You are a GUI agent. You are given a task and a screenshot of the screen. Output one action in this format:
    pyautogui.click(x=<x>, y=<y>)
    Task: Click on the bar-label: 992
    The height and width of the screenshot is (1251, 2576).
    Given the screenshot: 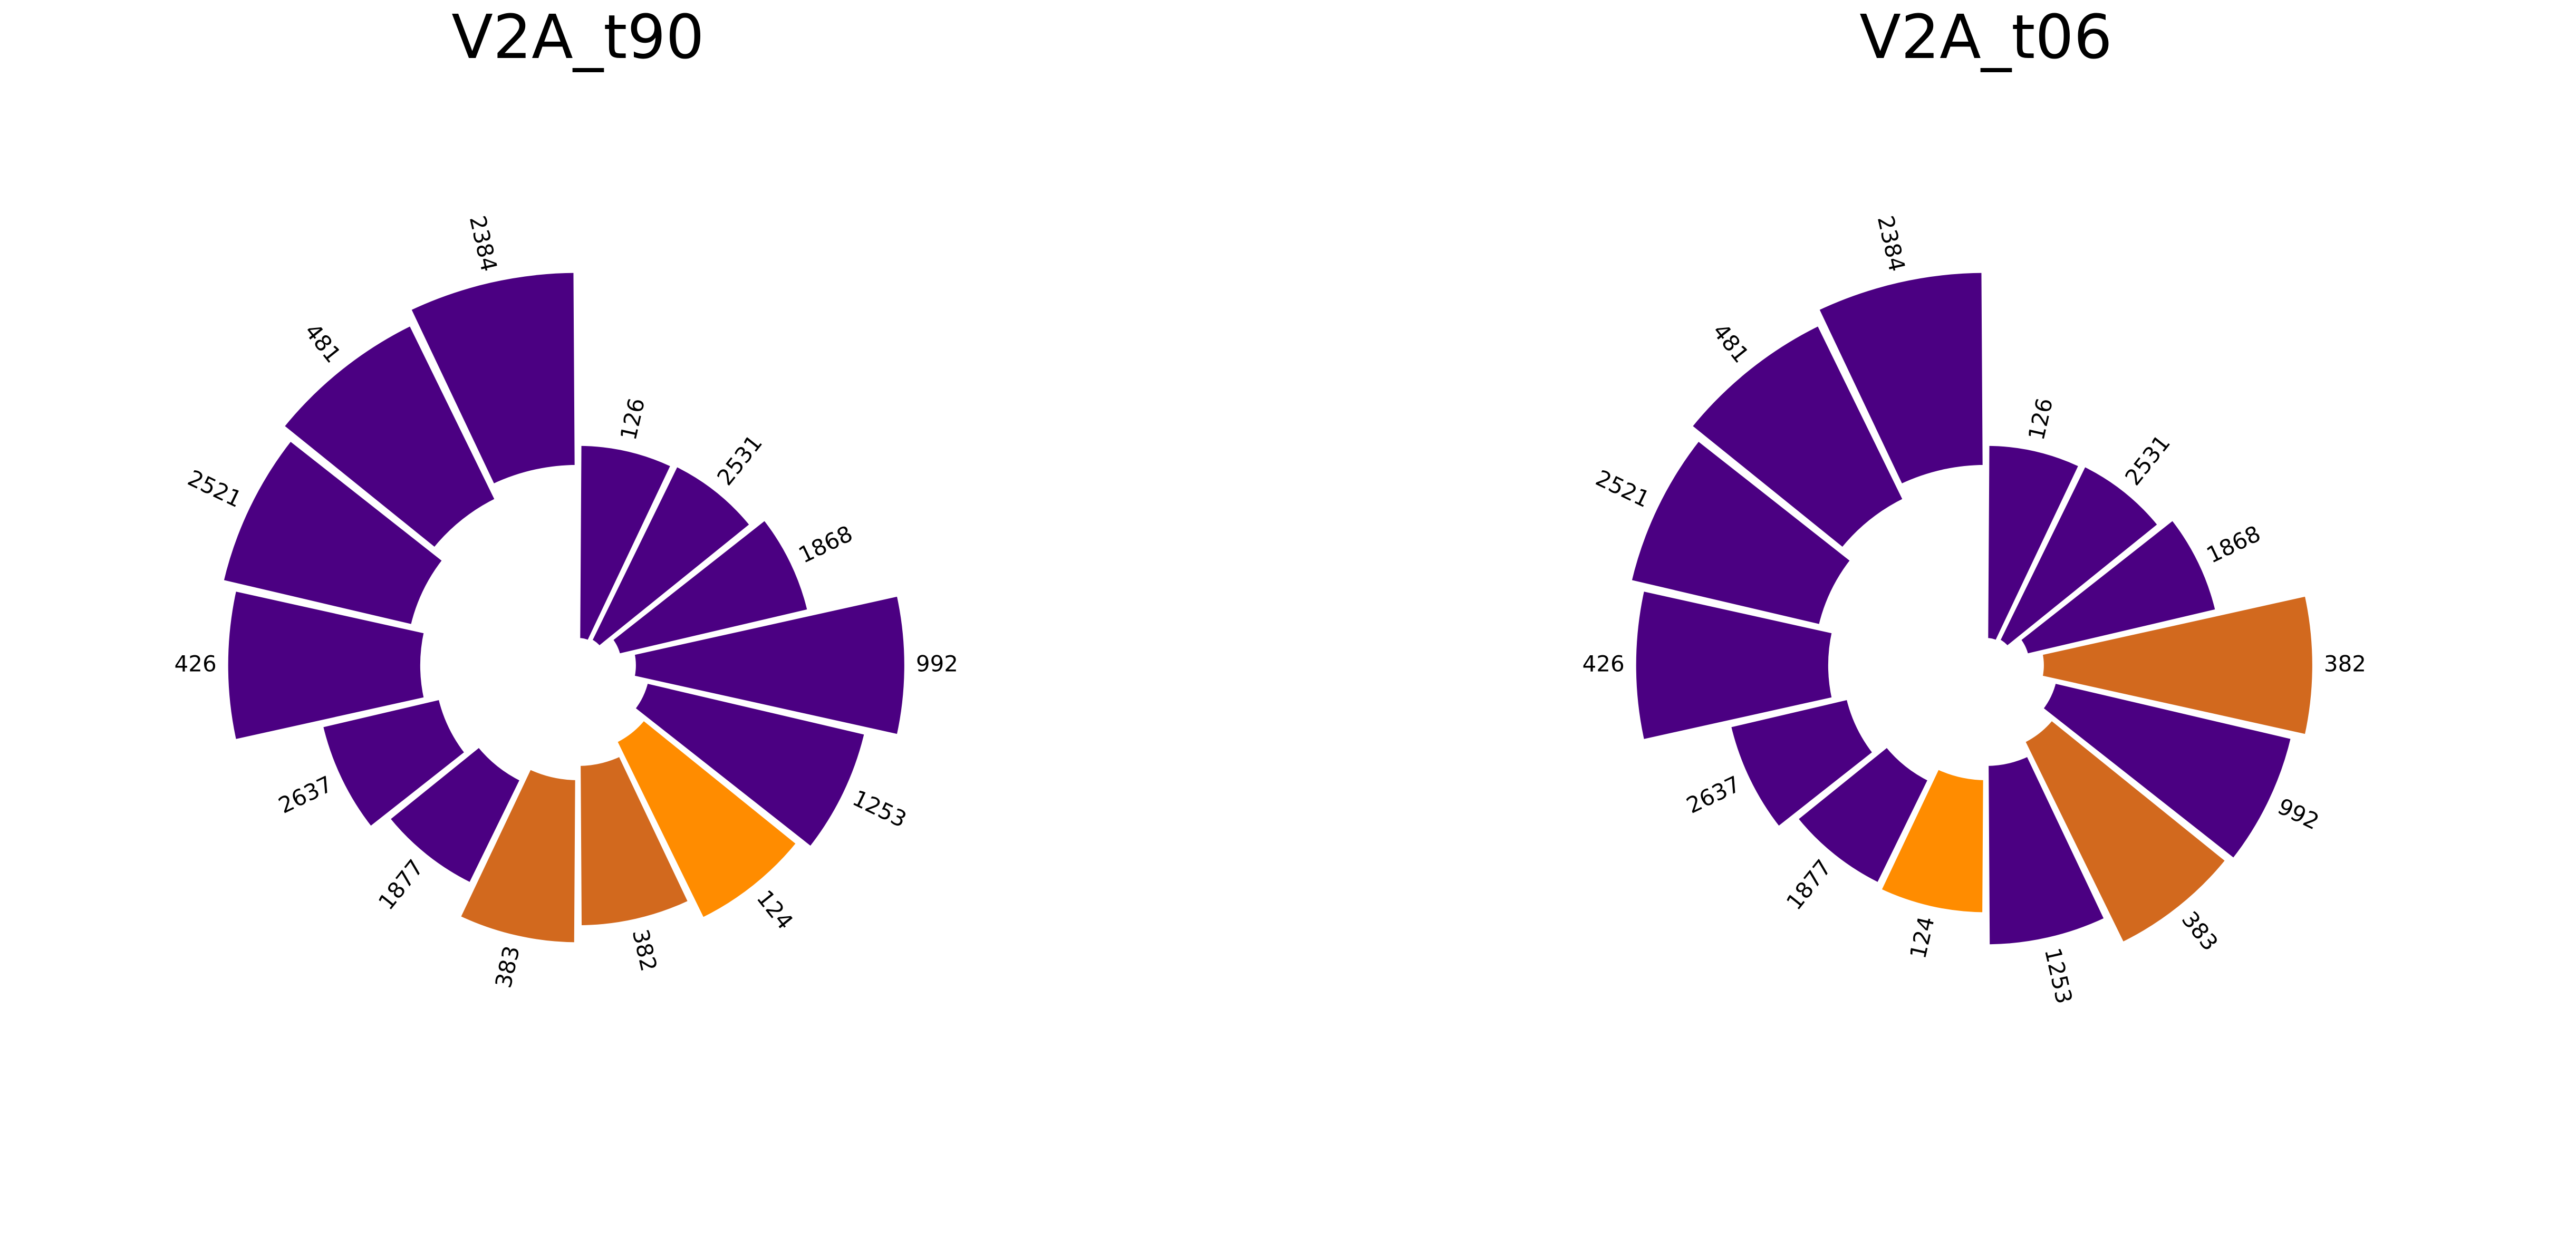 What is the action you would take?
    pyautogui.click(x=937, y=664)
    